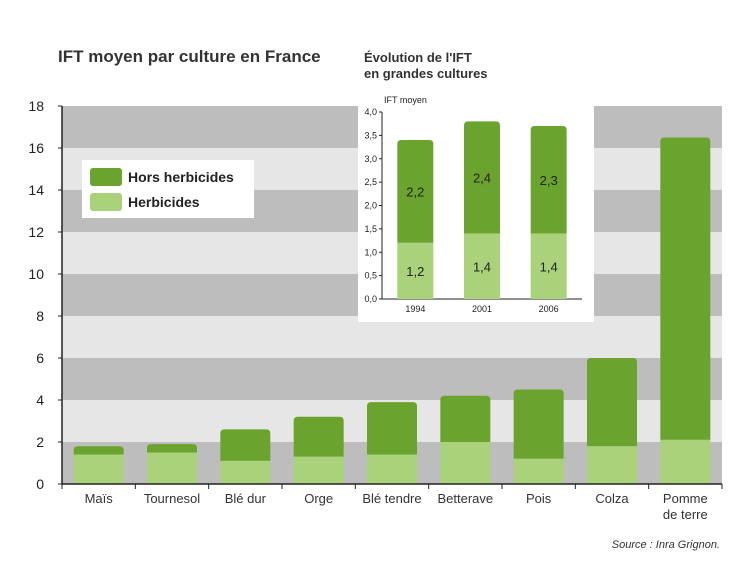 The image size is (747, 562). Describe the element at coordinates (405, 100) in the screenshot. I see `inset-y-label: IFT moyen` at that location.